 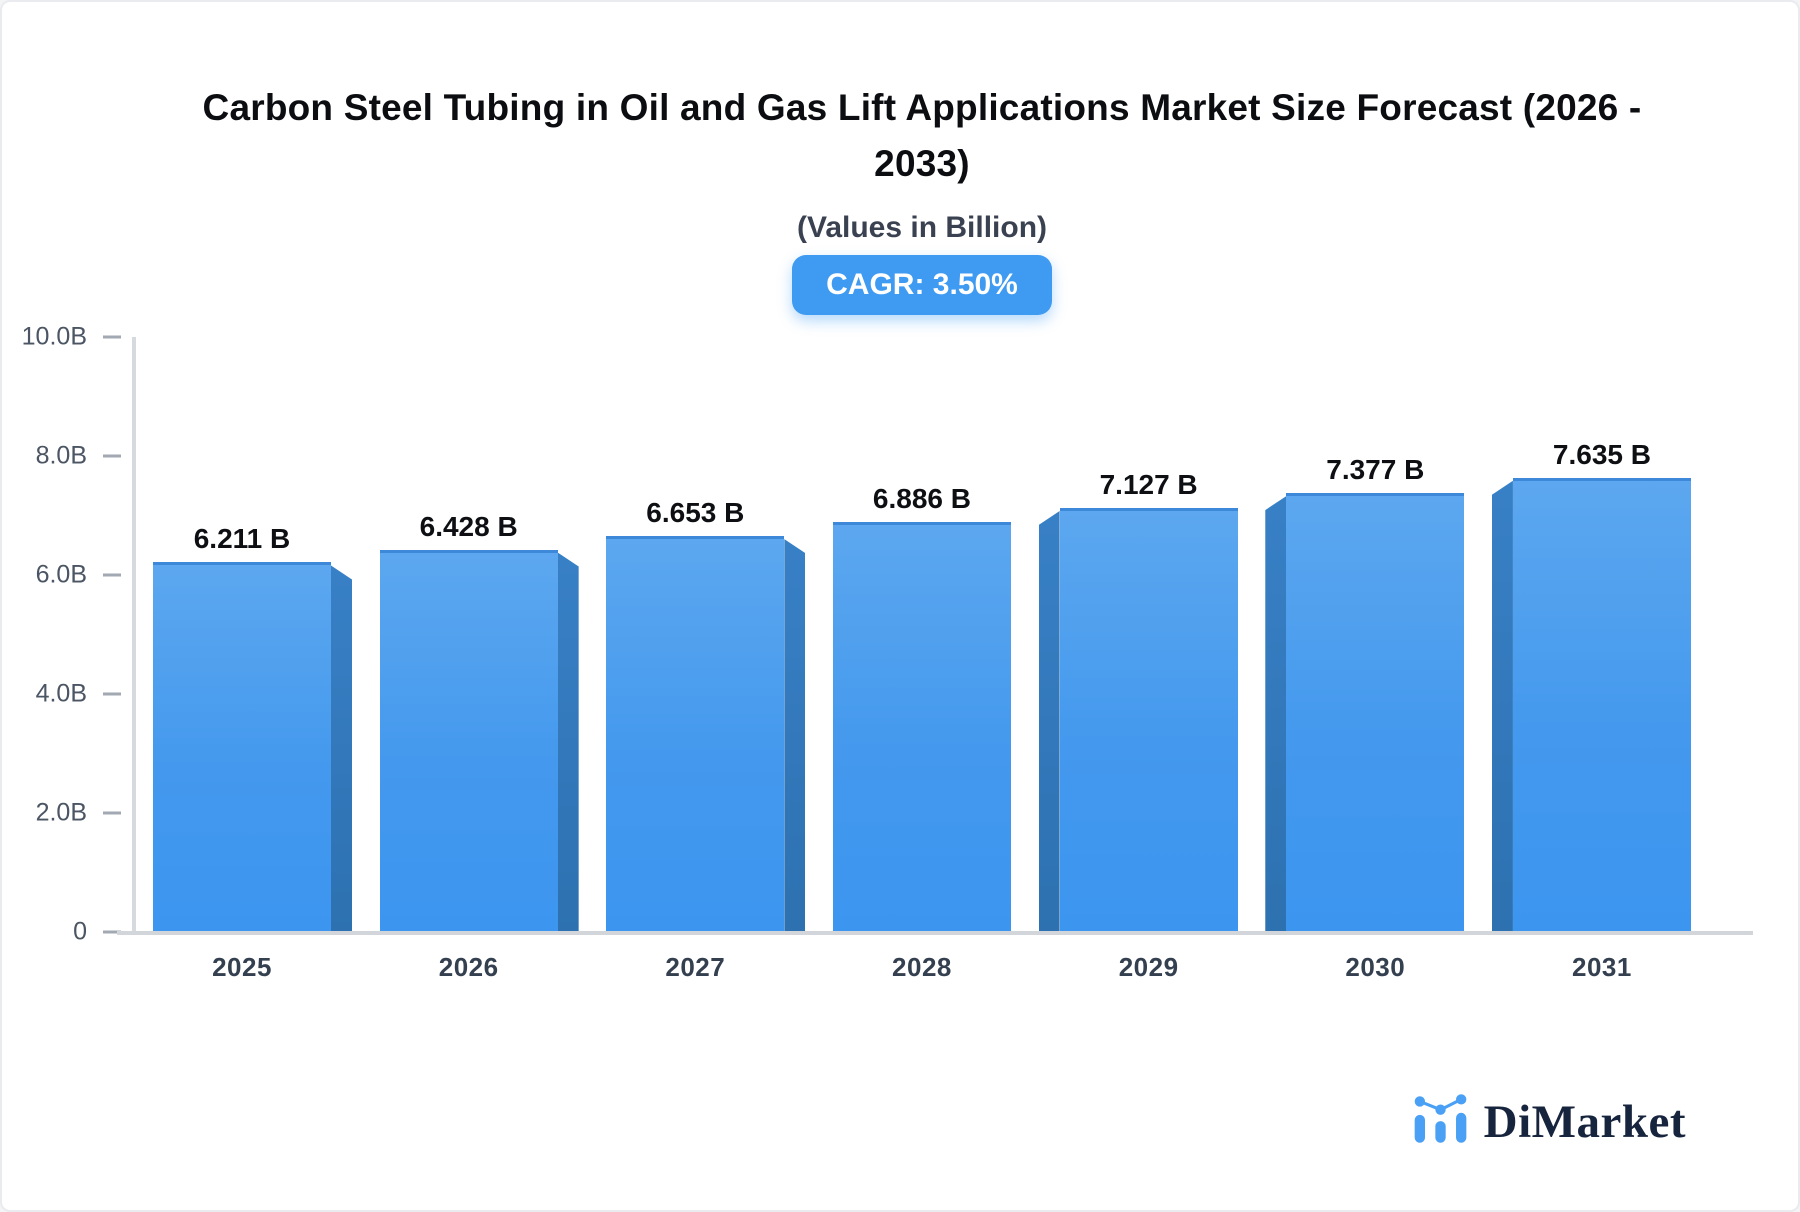 I want to click on bar-column-2025: 6.211 B 2025, so click(x=252, y=659).